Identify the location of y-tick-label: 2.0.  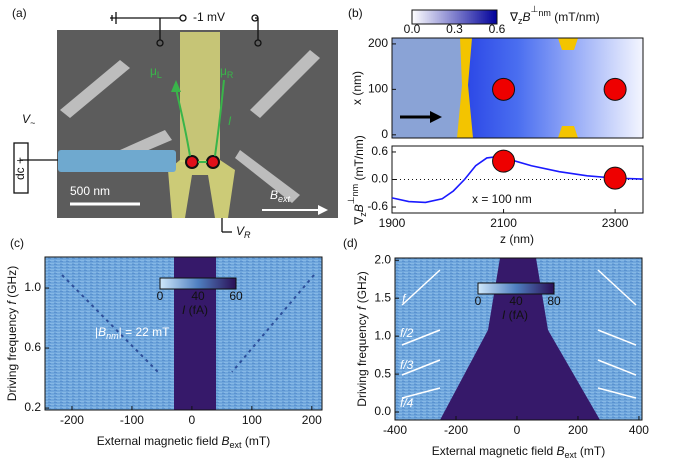
(382, 259).